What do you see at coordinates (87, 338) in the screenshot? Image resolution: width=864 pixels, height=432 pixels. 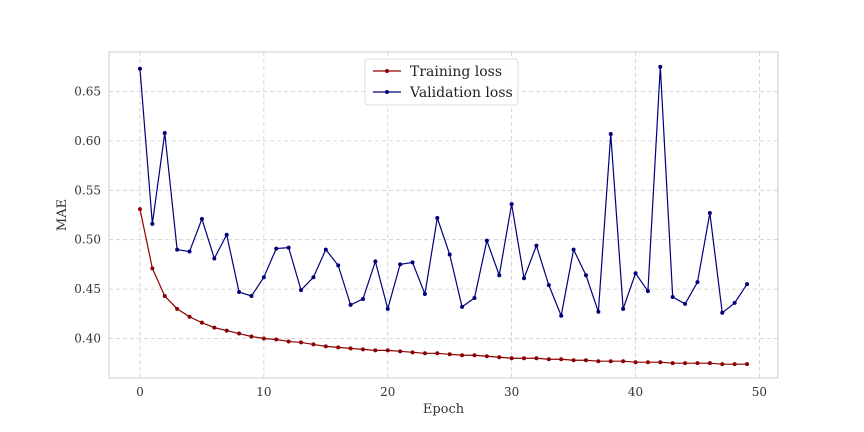 I see `y-tick-label: 0.40` at bounding box center [87, 338].